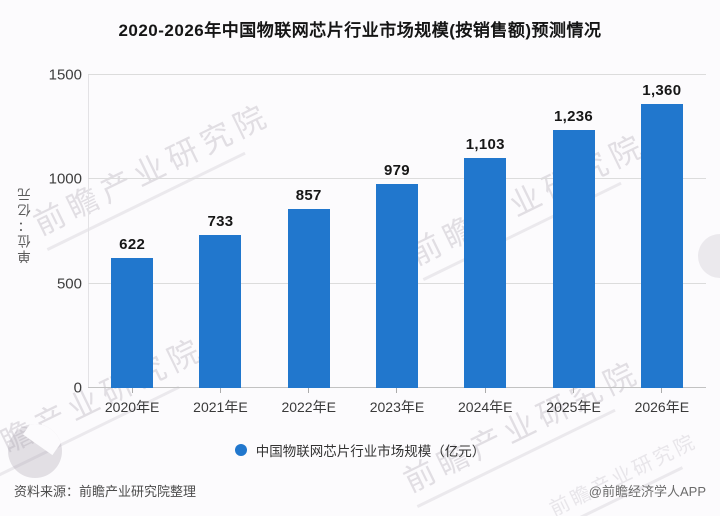 This screenshot has height=516, width=720. I want to click on credit-text: @前瞻经济学人APP, so click(647, 491).